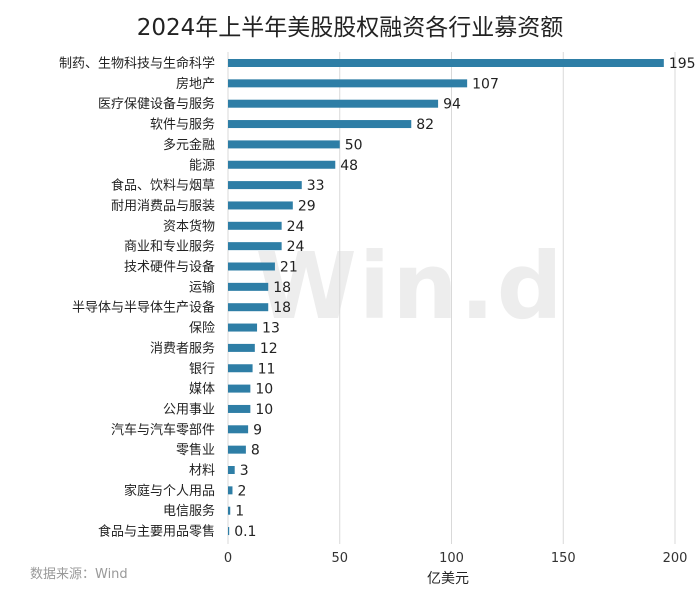 The height and width of the screenshot is (594, 700). Describe the element at coordinates (163, 206) in the screenshot. I see `category-label: 耐用消费品与服装` at that location.